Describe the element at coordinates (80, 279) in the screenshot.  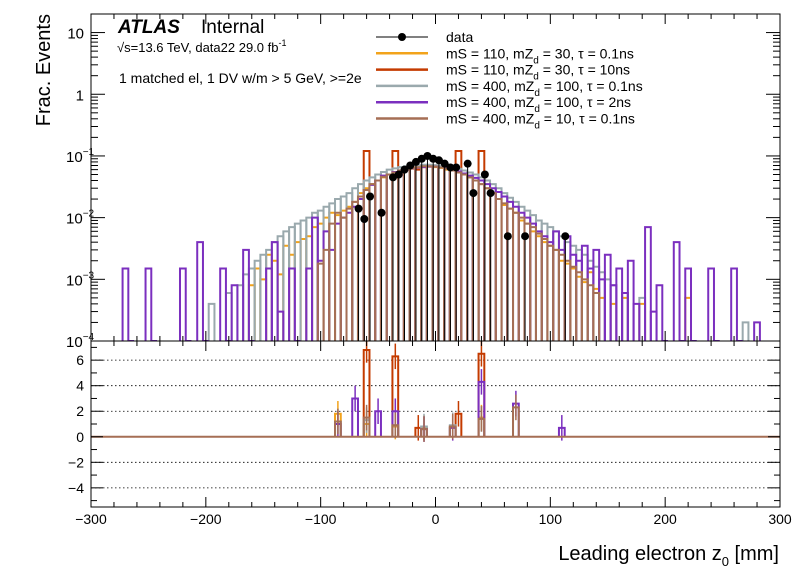
I see `y-tick-label: 10⁻³` at that location.